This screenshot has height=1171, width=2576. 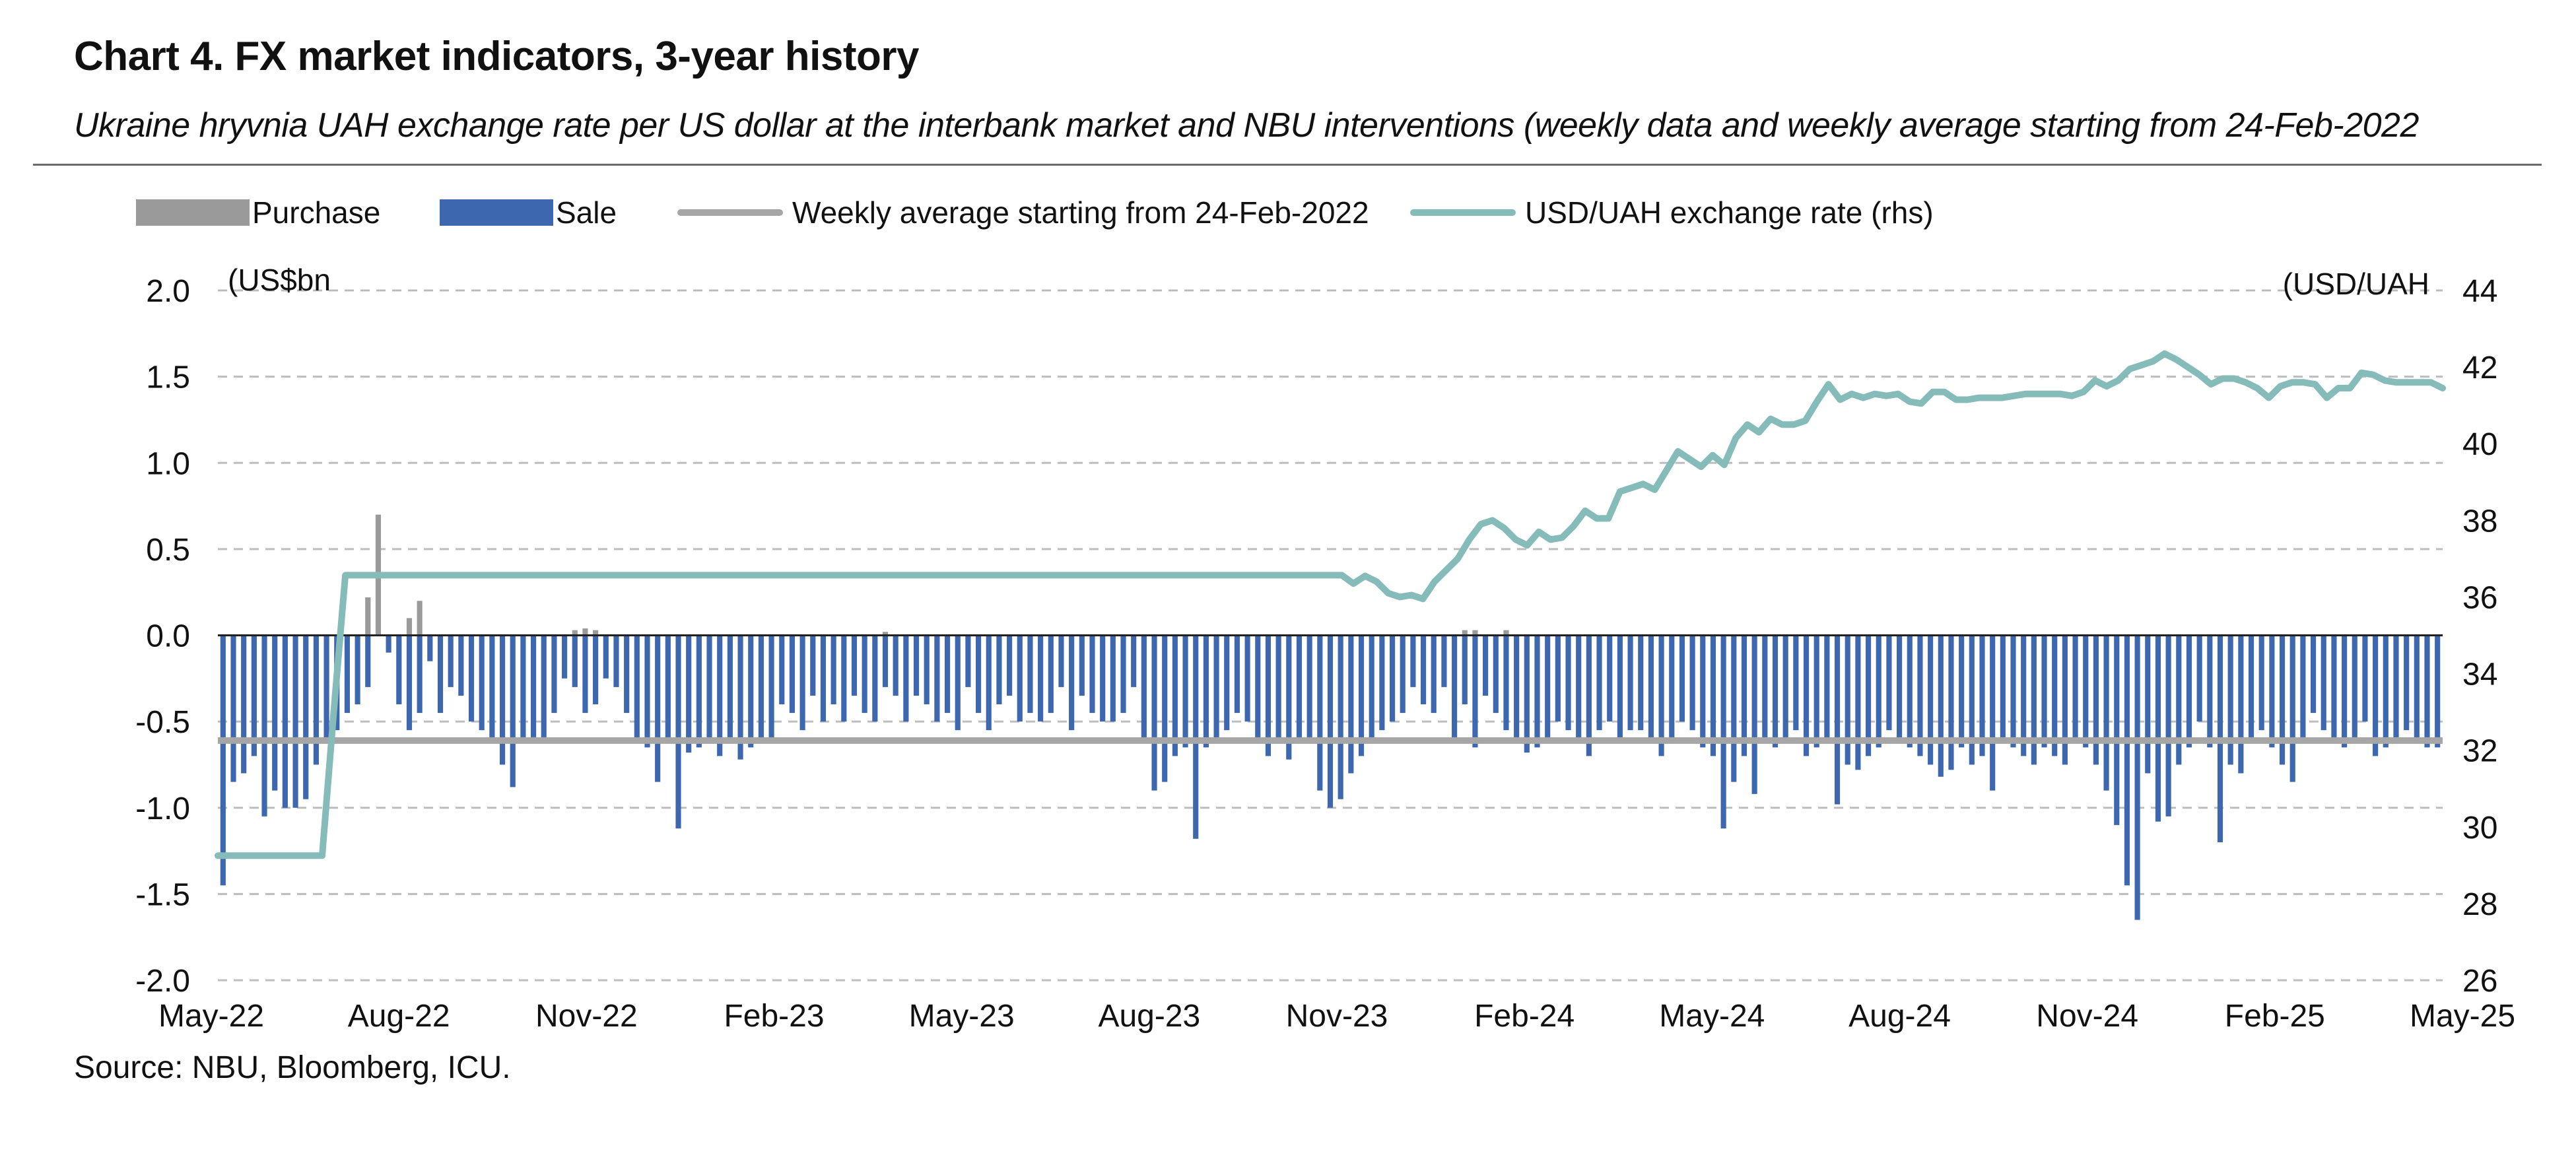 What do you see at coordinates (774, 1016) in the screenshot?
I see `x-tick-label: Feb-23` at bounding box center [774, 1016].